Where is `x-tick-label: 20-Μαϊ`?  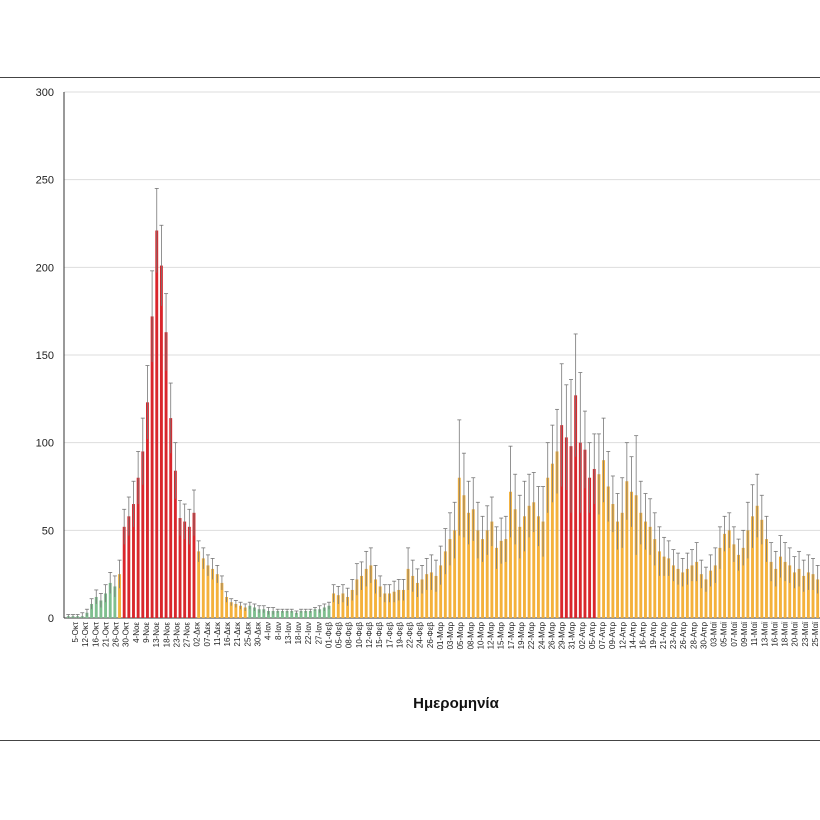
x-tick-label: 20-Μαϊ is located at coordinates (795, 634).